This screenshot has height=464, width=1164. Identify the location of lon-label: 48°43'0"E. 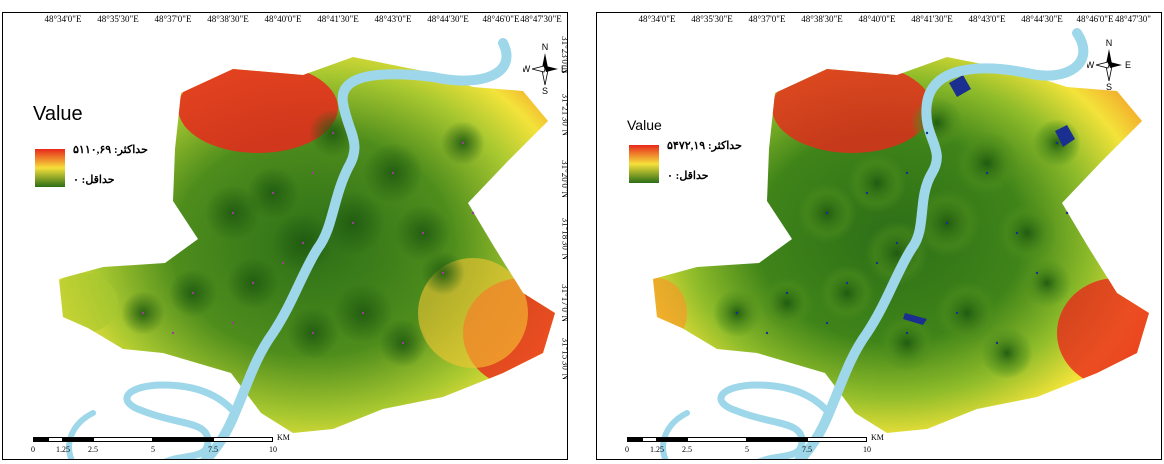
(987, 19).